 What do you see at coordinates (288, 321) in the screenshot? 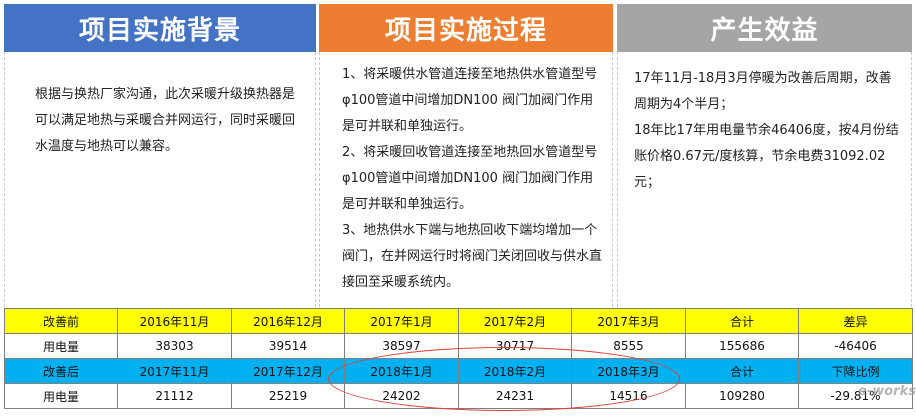
I see `table-cell: 2016年12月` at bounding box center [288, 321].